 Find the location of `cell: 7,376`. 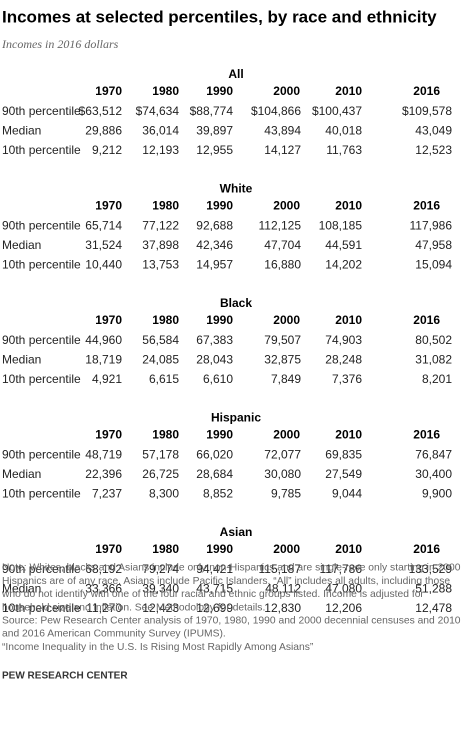

cell: 7,376 is located at coordinates (347, 379).